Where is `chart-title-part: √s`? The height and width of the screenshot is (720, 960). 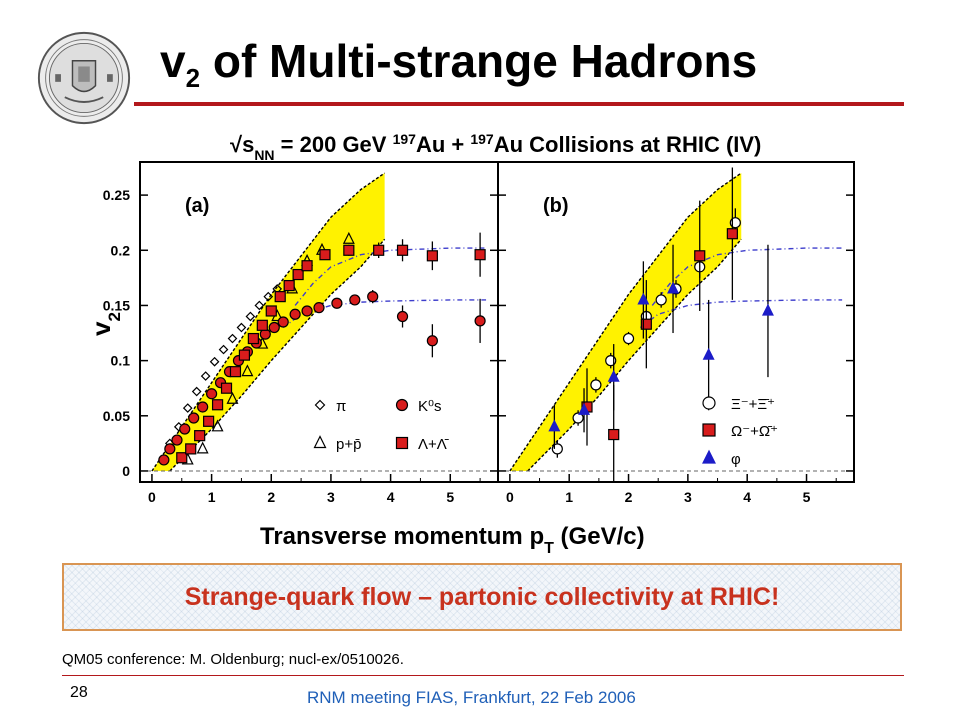 chart-title-part: √s is located at coordinates (242, 144).